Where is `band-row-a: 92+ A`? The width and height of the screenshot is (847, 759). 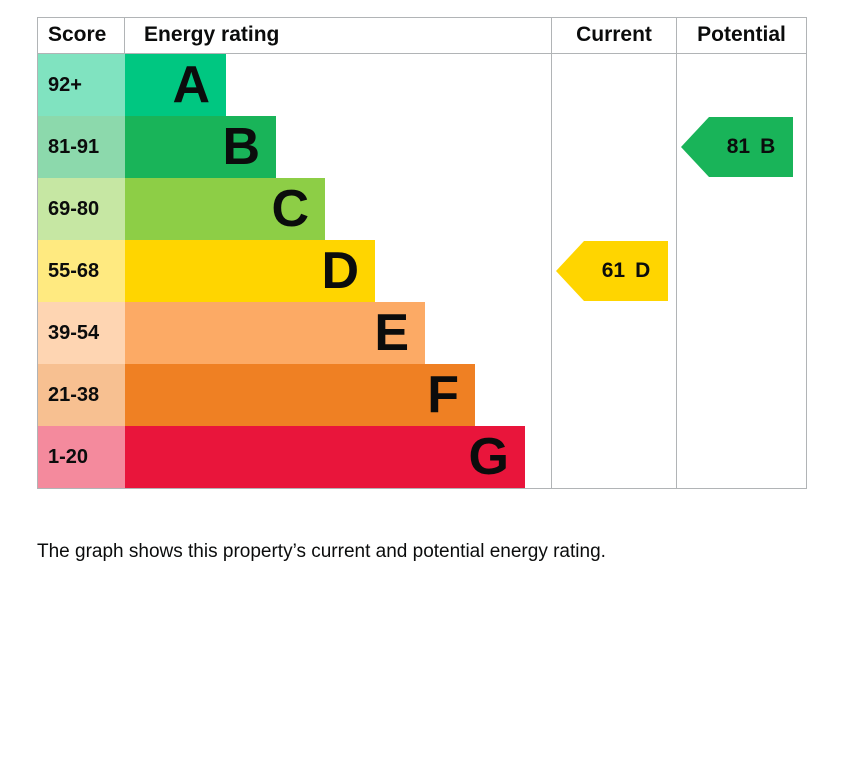 band-row-a: 92+ A is located at coordinates (422, 85).